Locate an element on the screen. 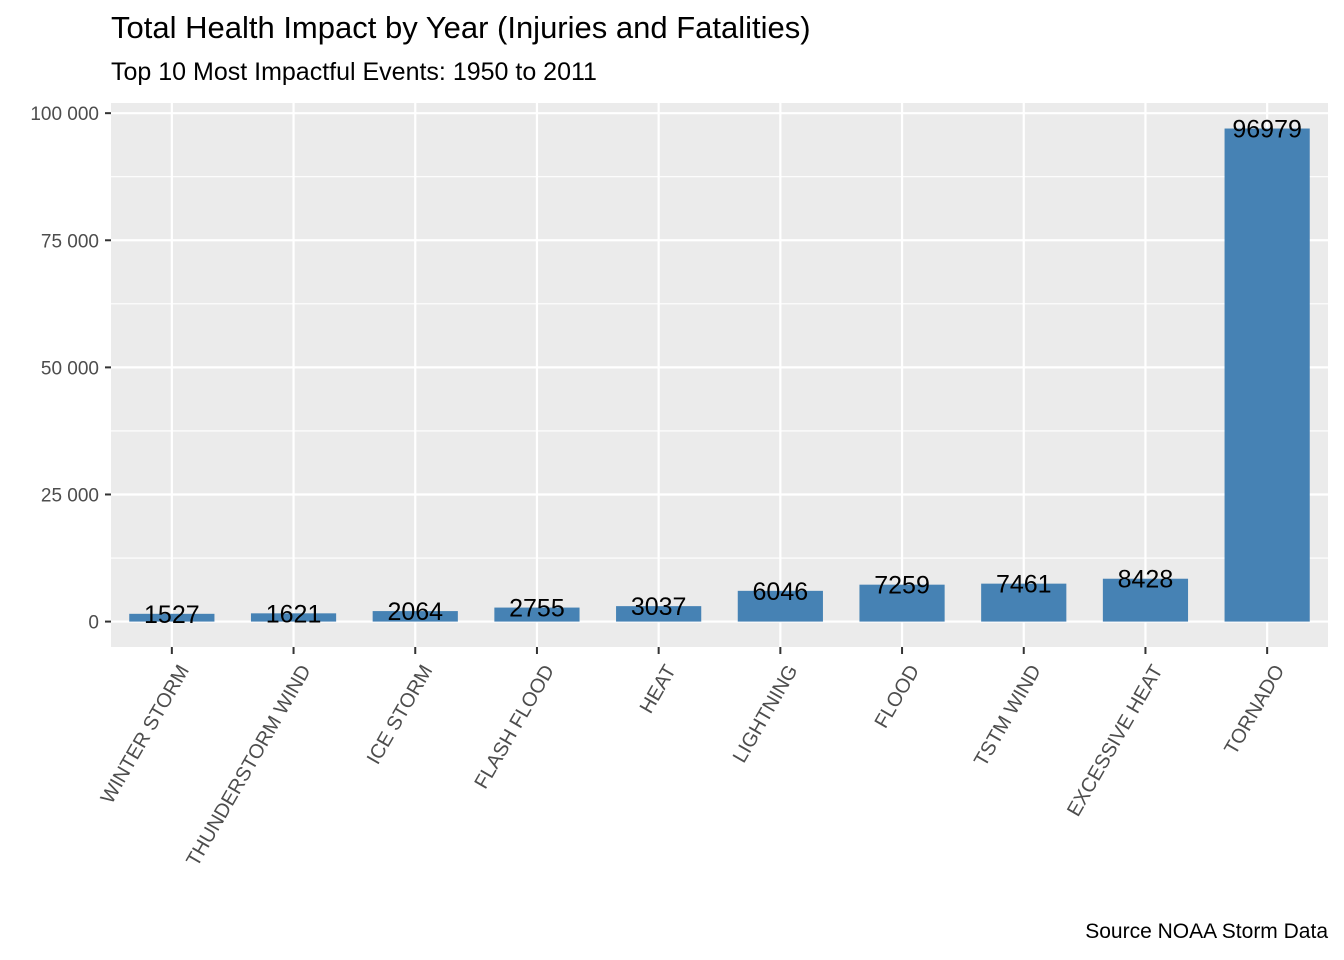  data-label: 3037 is located at coordinates (659, 607).